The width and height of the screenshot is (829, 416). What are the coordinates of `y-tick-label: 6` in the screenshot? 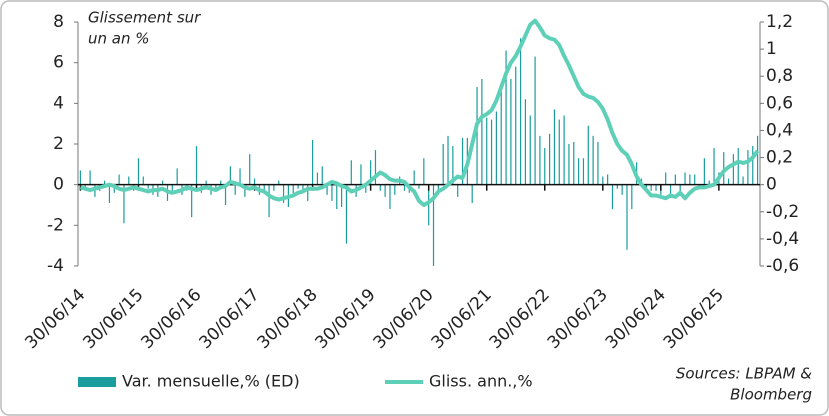 It's located at (58, 63).